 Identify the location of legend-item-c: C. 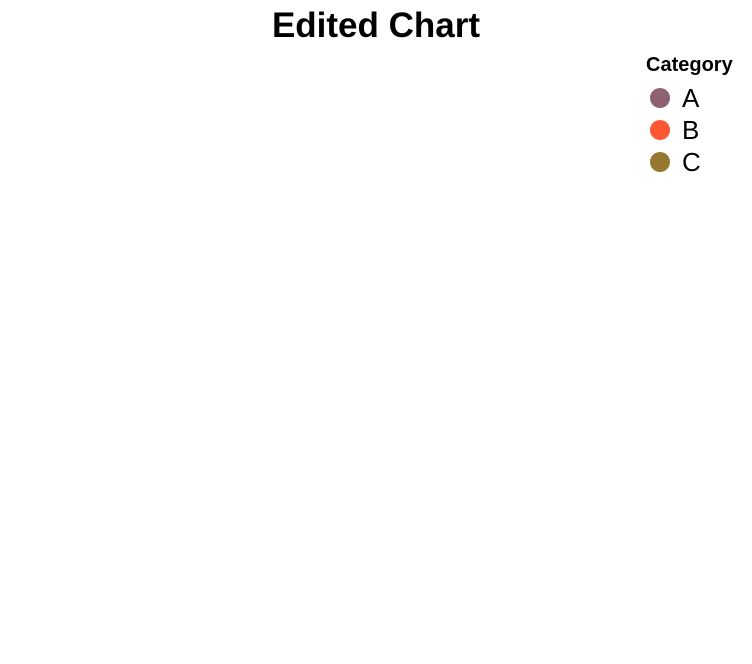
(698, 162).